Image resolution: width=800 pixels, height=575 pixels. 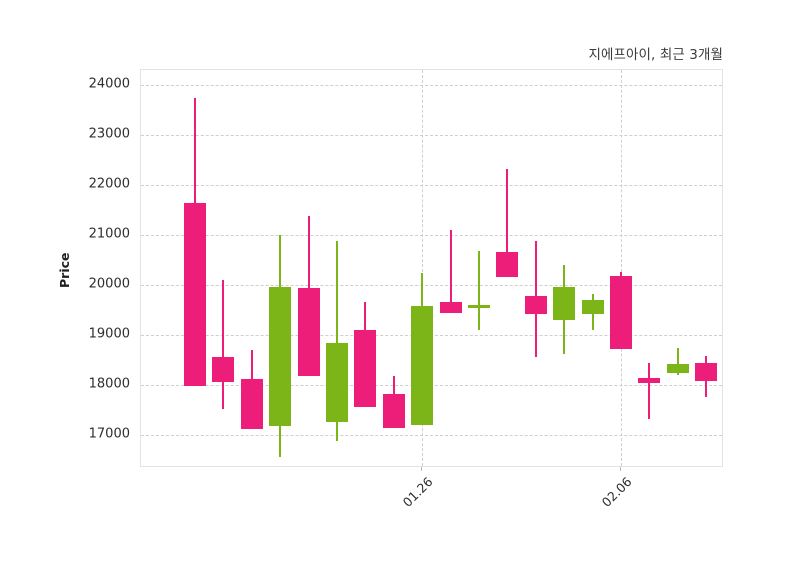 I want to click on y-axis-tick-label: 20000, so click(x=109, y=284).